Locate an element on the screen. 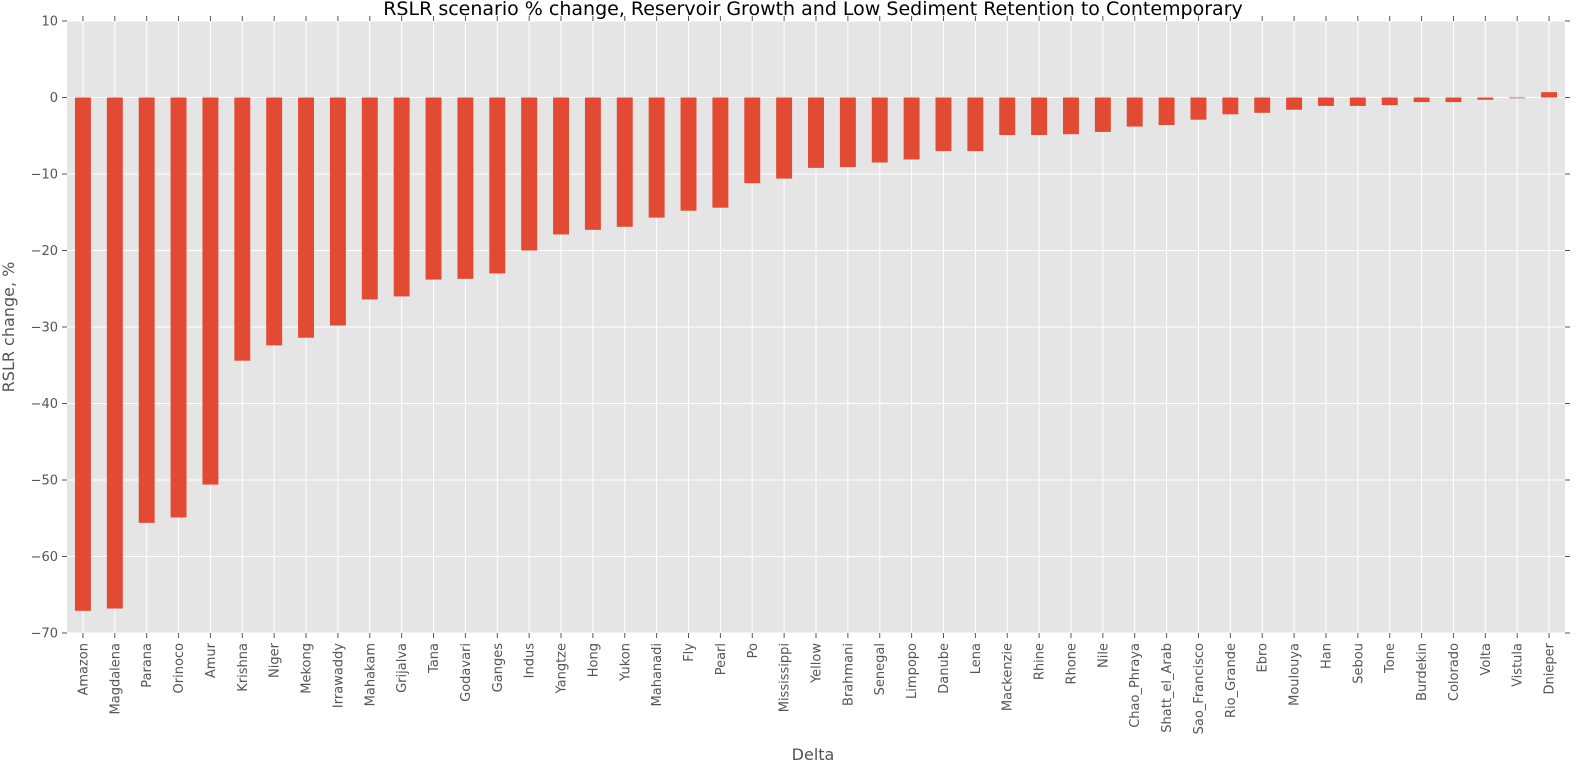 This screenshot has height=771, width=1580. bar-rio-grande is located at coordinates (1230, 106).